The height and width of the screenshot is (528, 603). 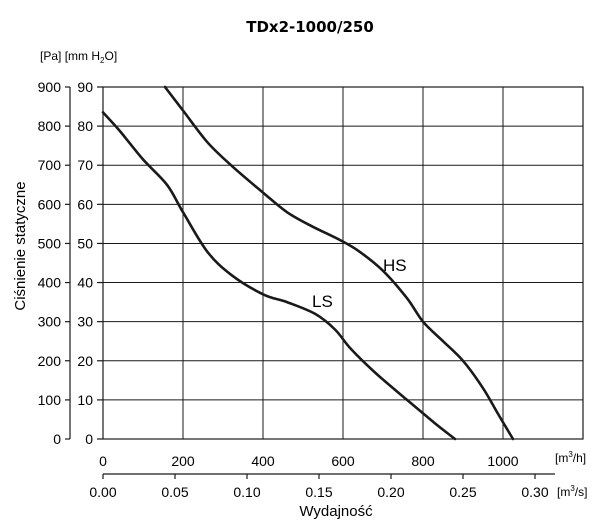 What do you see at coordinates (572, 491) in the screenshot?
I see `x-unit-m3s: [m3/s]` at bounding box center [572, 491].